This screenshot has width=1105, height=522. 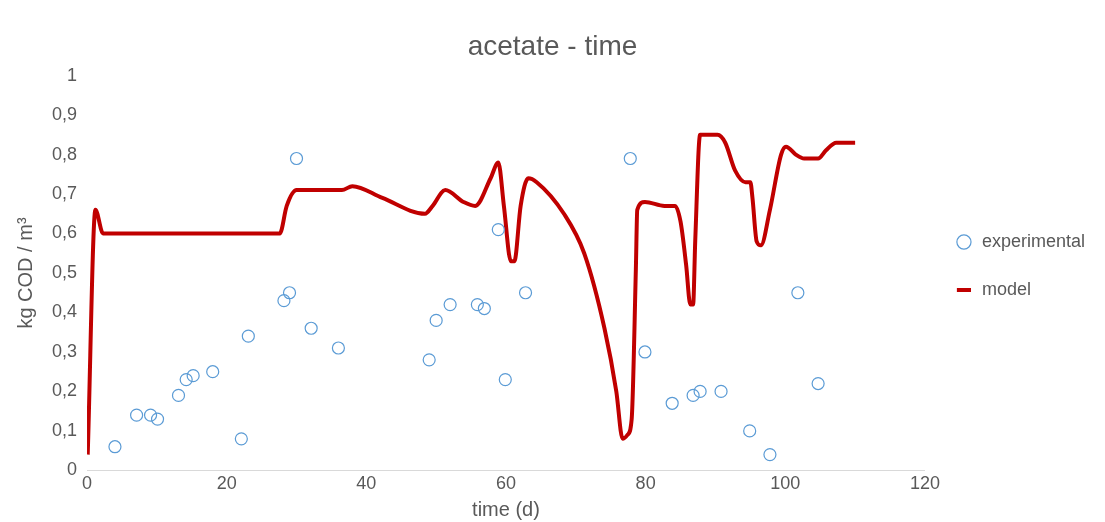 I want to click on y-tick-label: 0,4, so click(x=64, y=311).